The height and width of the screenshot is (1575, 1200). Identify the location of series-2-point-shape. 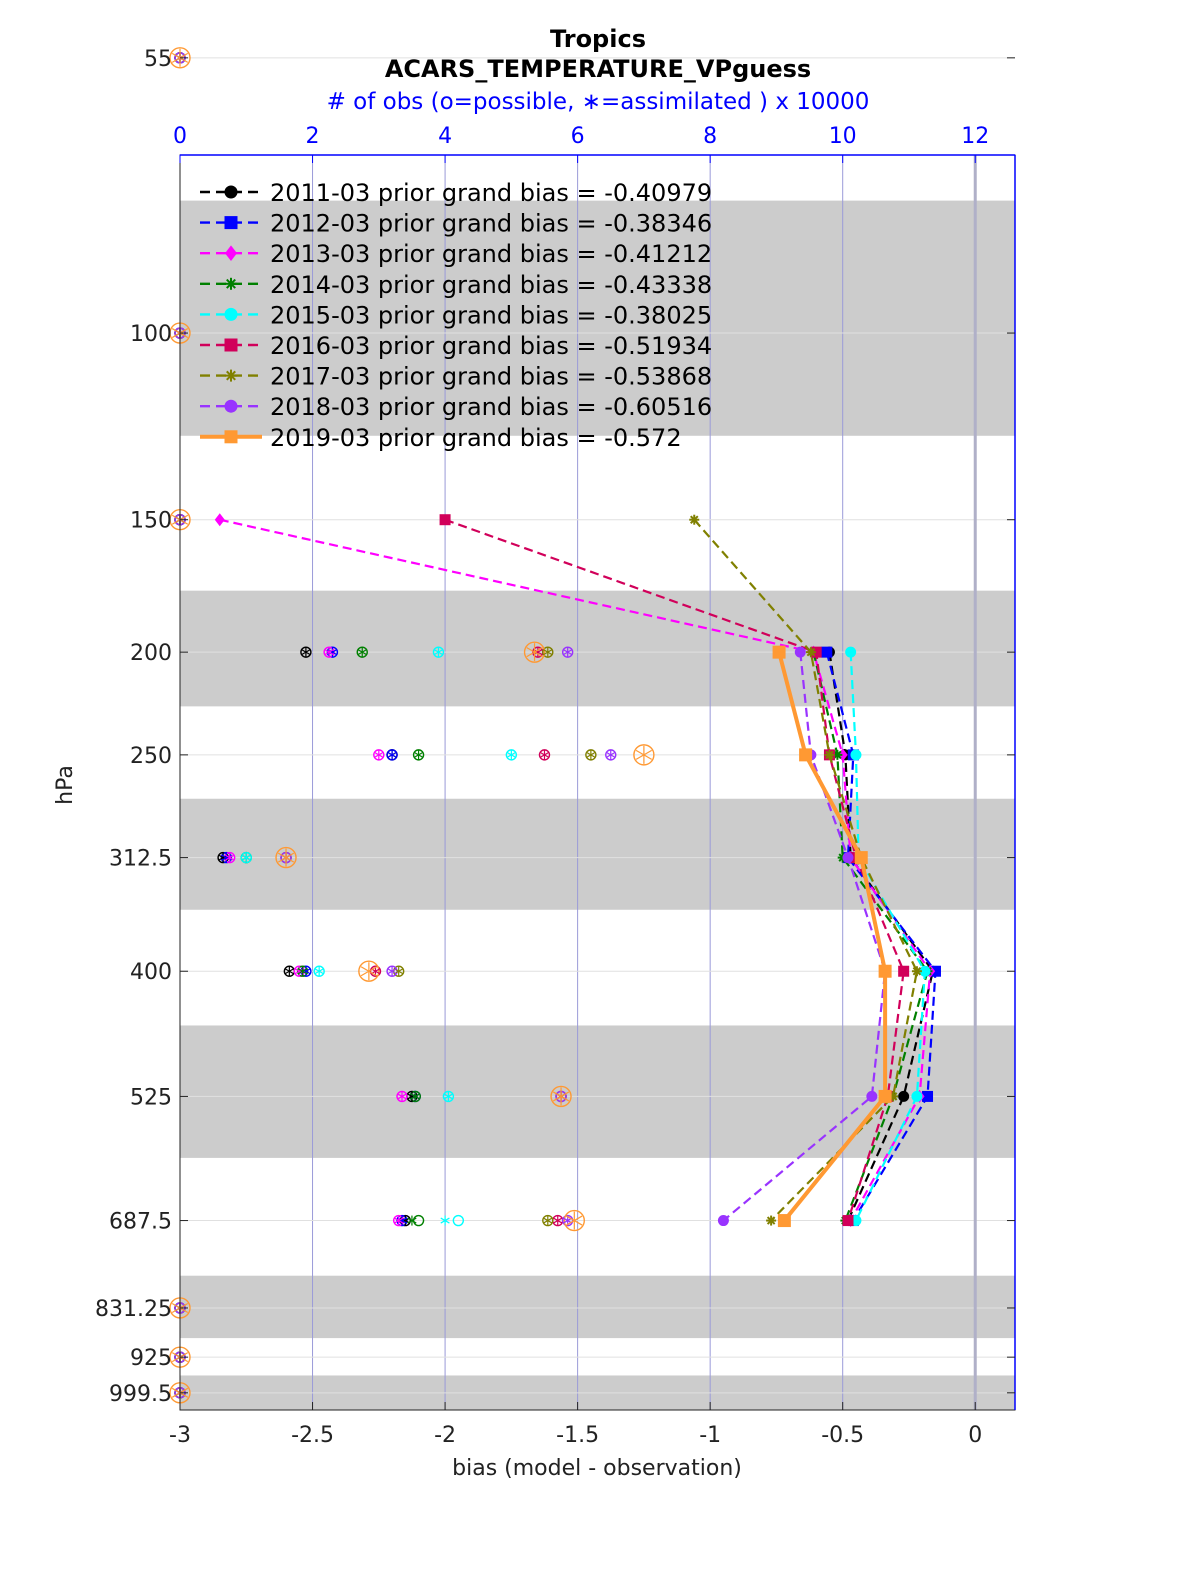
(827, 652).